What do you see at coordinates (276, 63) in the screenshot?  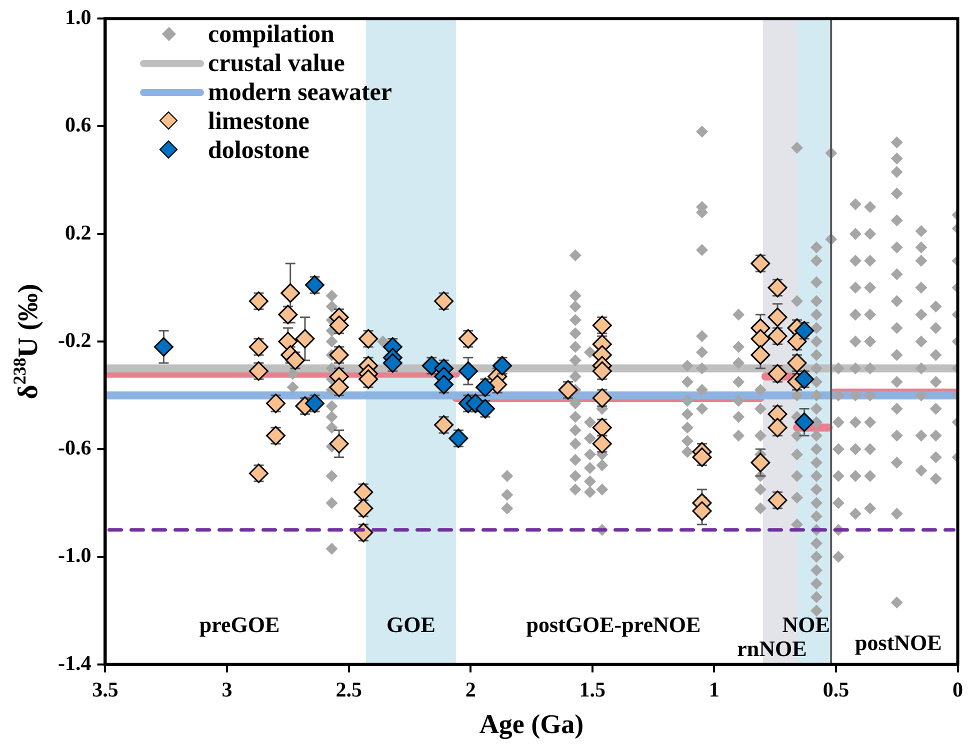 I see `legend-label: crustal value` at bounding box center [276, 63].